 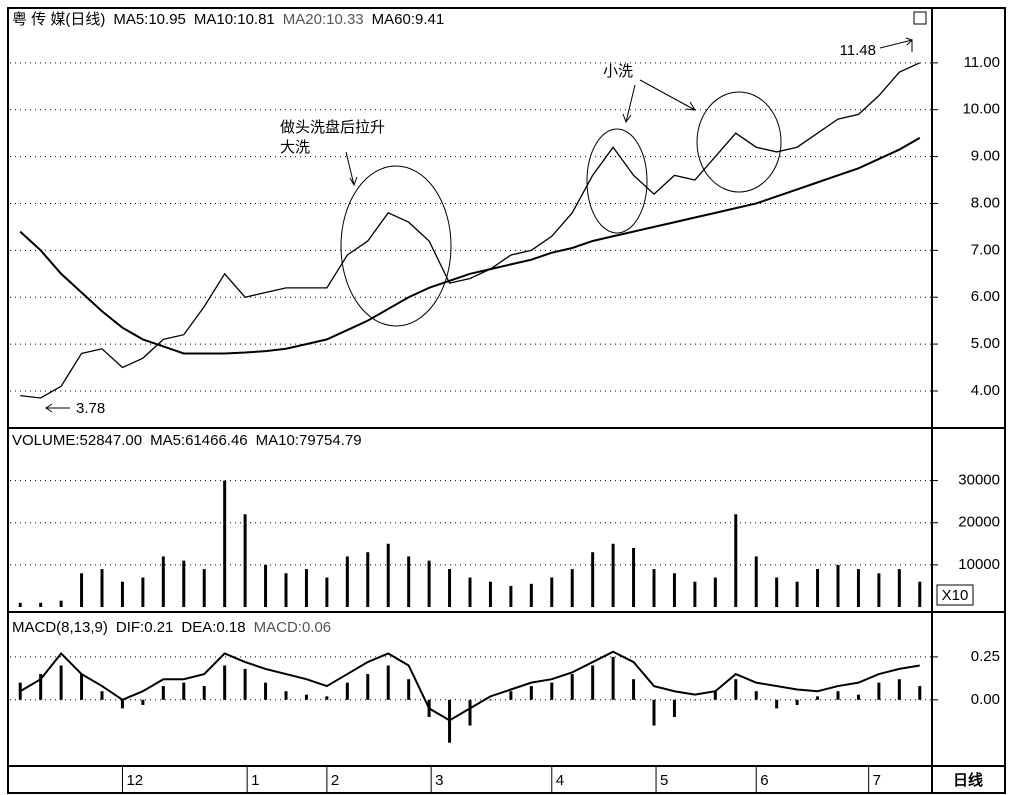 What do you see at coordinates (199, 440) in the screenshot?
I see `title-part: MA5:61466.46` at bounding box center [199, 440].